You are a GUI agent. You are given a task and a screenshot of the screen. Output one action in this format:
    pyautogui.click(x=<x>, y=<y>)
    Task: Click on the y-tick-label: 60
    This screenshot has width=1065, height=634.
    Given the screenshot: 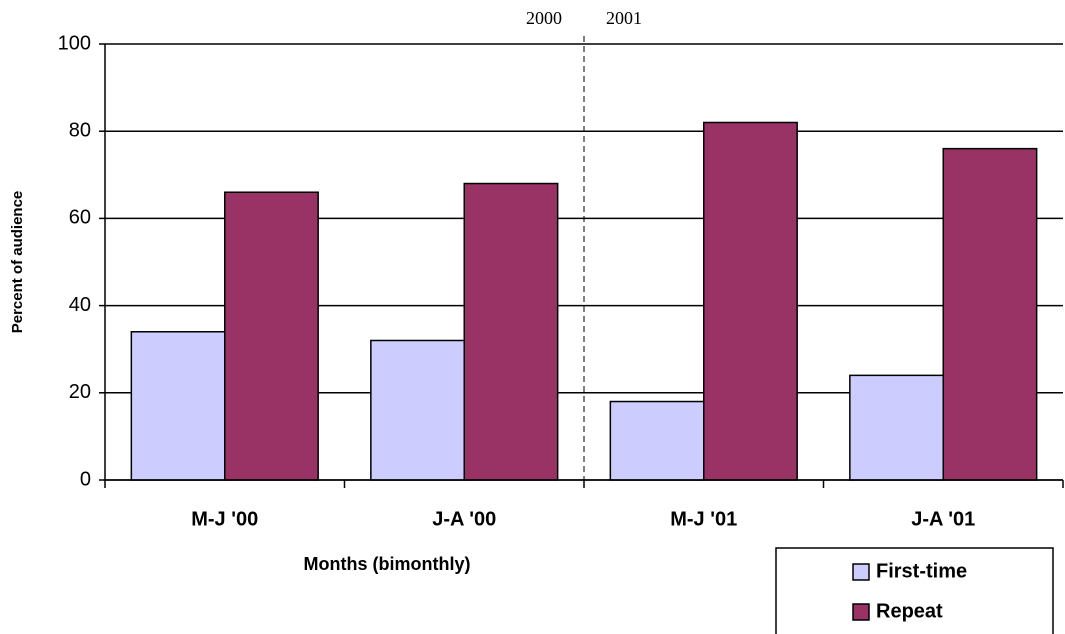 What is the action you would take?
    pyautogui.click(x=80, y=218)
    